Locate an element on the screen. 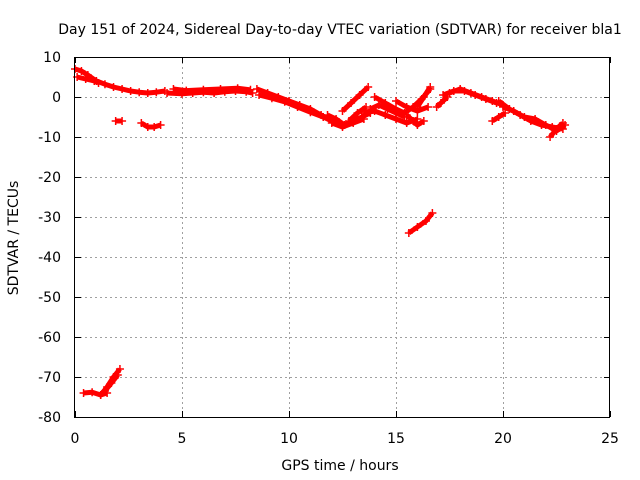 This screenshot has height=480, width=640. y-tick-label: -60 is located at coordinates (49, 338).